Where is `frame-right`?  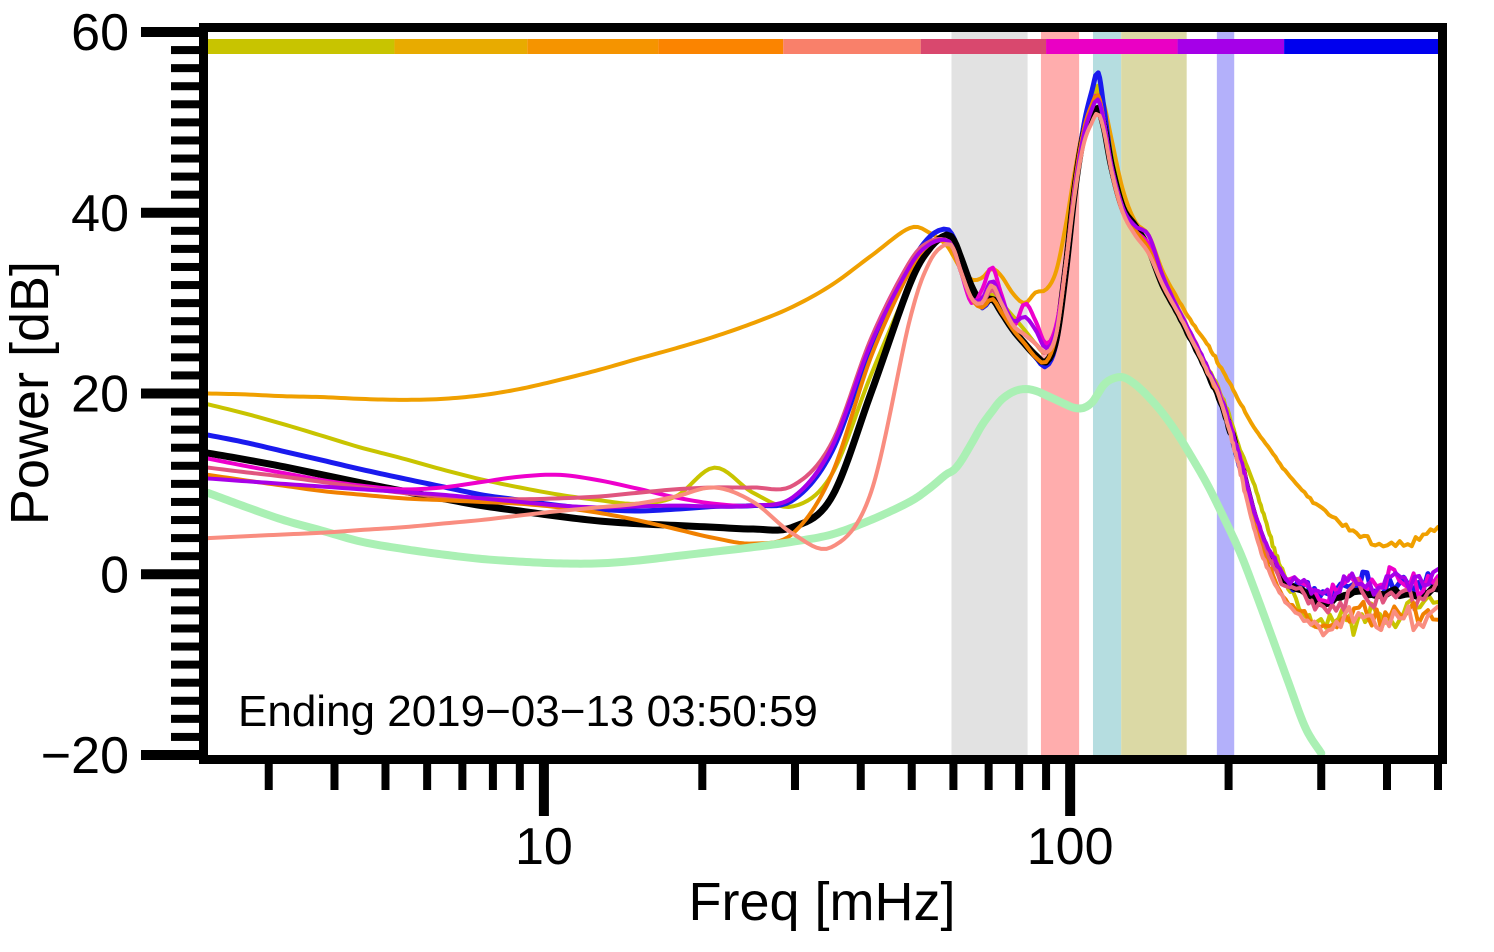
frame-right is located at coordinates (1442, 393).